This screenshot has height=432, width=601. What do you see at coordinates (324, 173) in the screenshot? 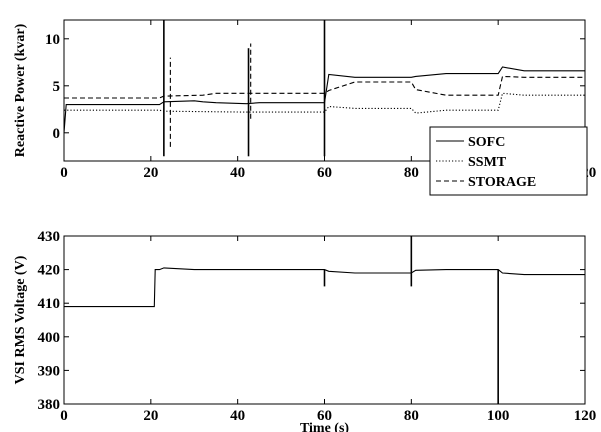
I see `x-tick-label-0-3: 60` at bounding box center [324, 173].